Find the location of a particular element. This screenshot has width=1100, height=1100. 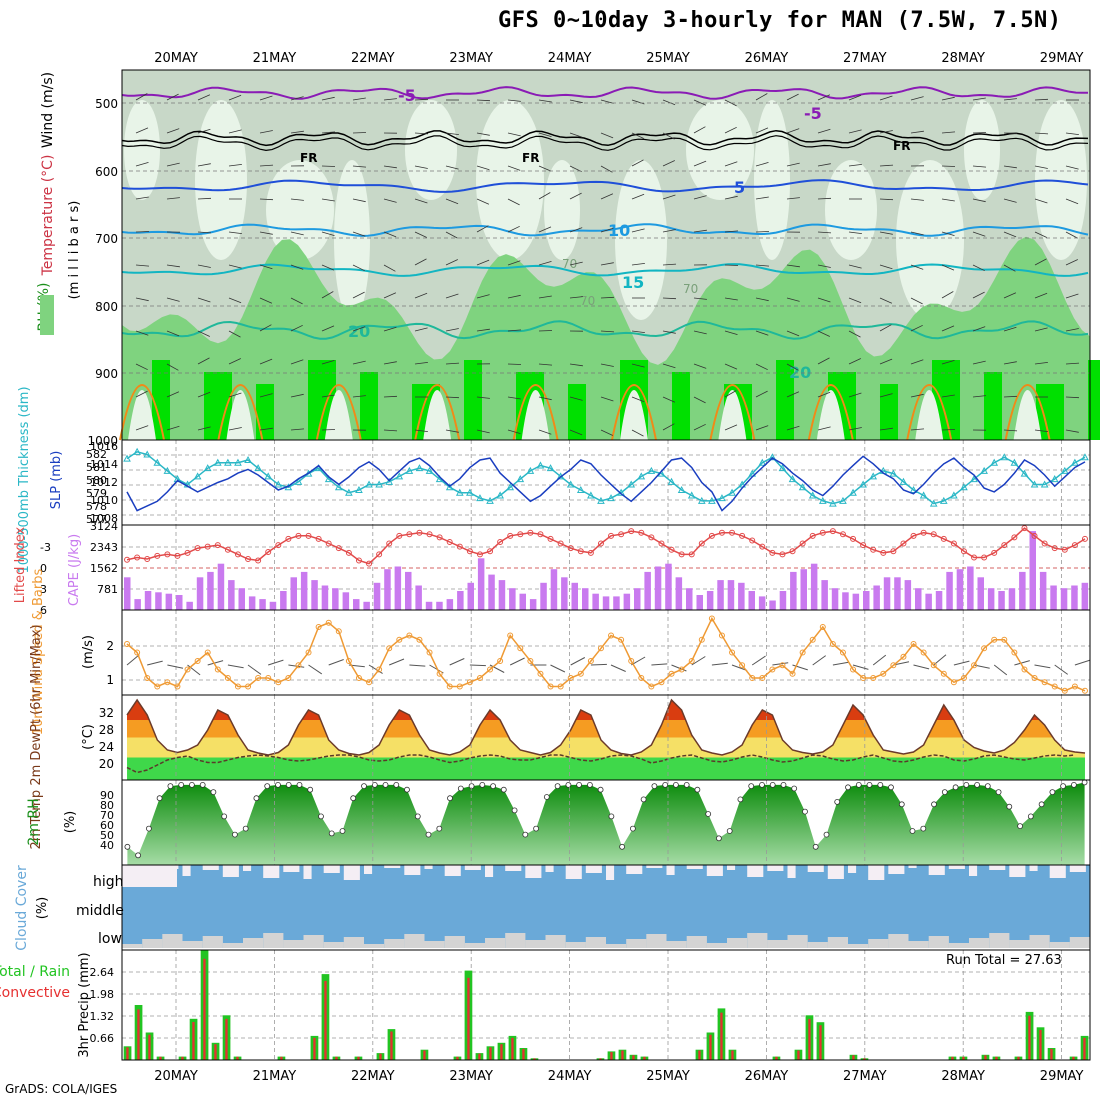

precip-axis-title: 3hr Precip (mm) is located at coordinates (84, 1004).